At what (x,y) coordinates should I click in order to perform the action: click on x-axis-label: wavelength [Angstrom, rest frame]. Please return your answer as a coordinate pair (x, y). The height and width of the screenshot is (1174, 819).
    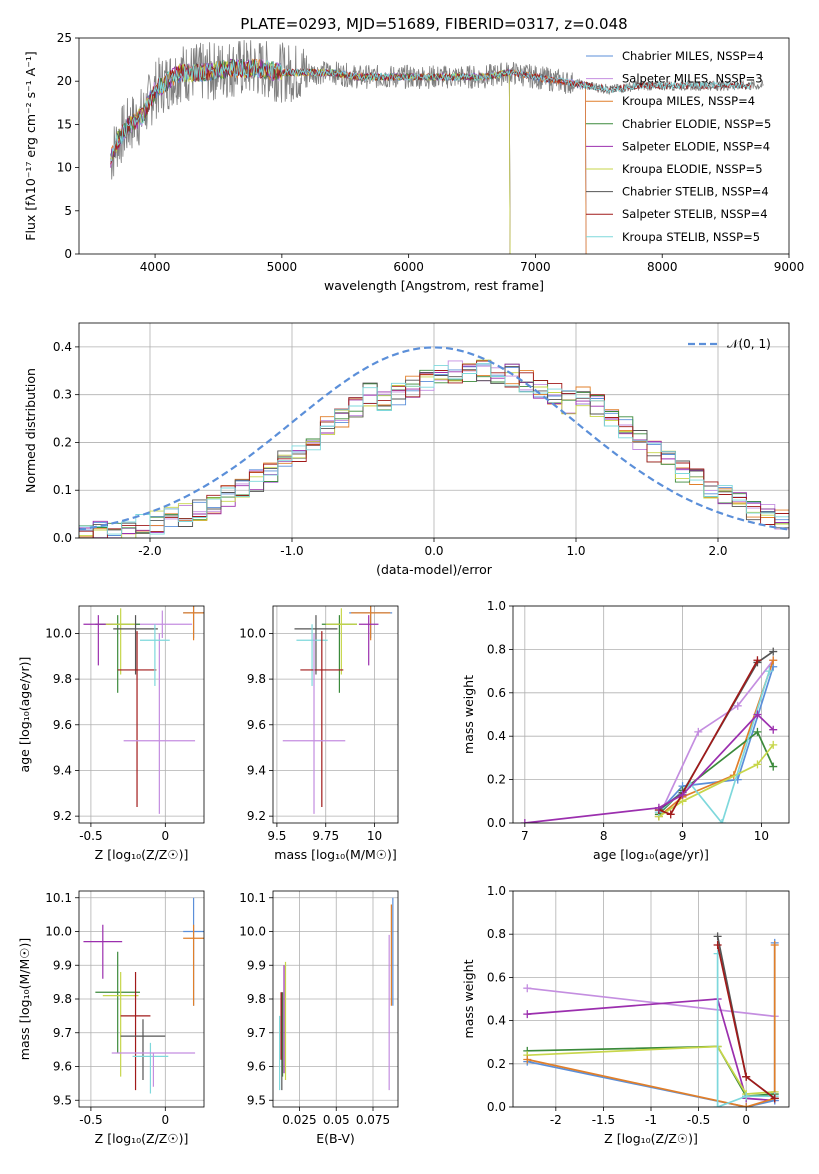
    Looking at the image, I should click on (434, 285).